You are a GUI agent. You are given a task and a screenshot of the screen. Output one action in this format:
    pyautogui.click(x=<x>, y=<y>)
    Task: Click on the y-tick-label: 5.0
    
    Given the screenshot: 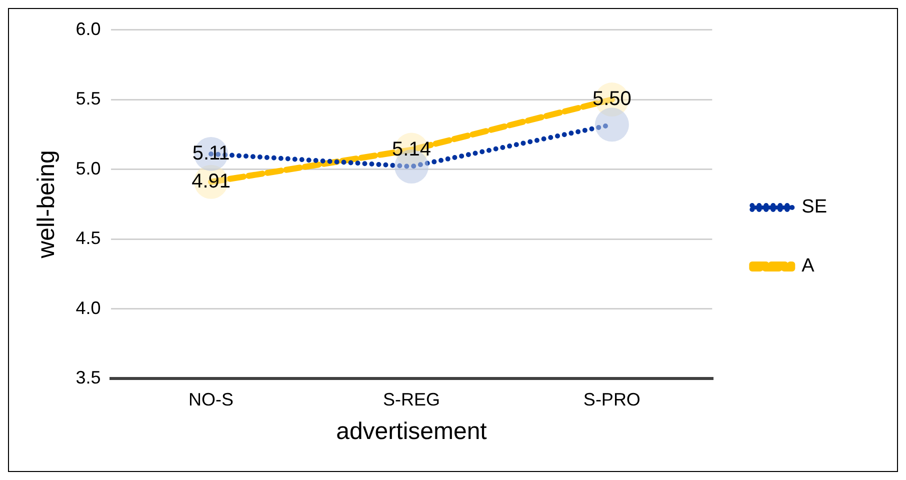 What is the action you would take?
    pyautogui.click(x=88, y=168)
    